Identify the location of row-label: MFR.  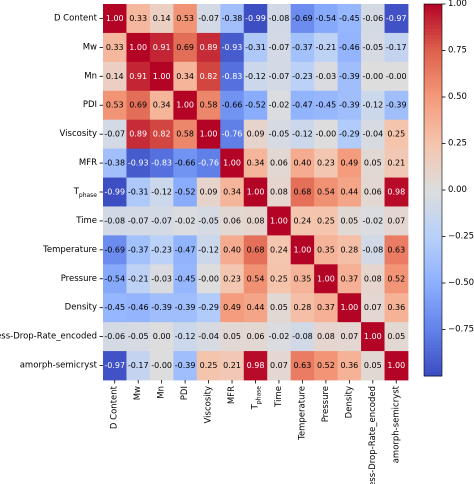
(88, 163).